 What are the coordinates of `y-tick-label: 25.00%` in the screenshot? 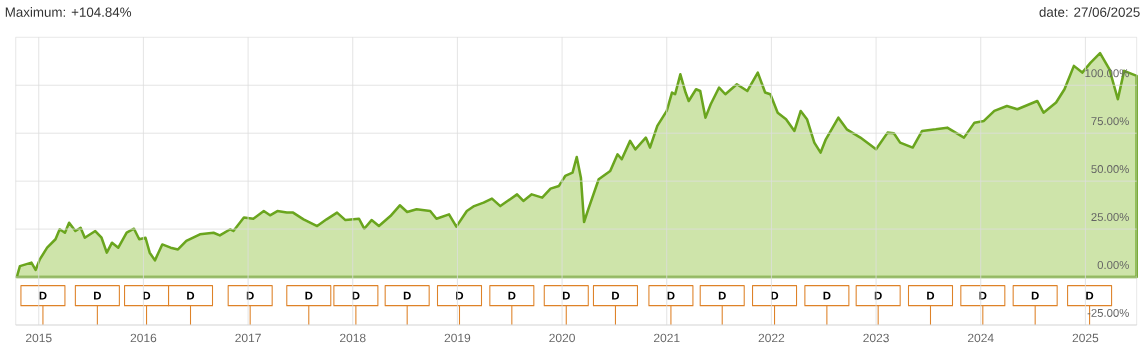 It's located at (1110, 217).